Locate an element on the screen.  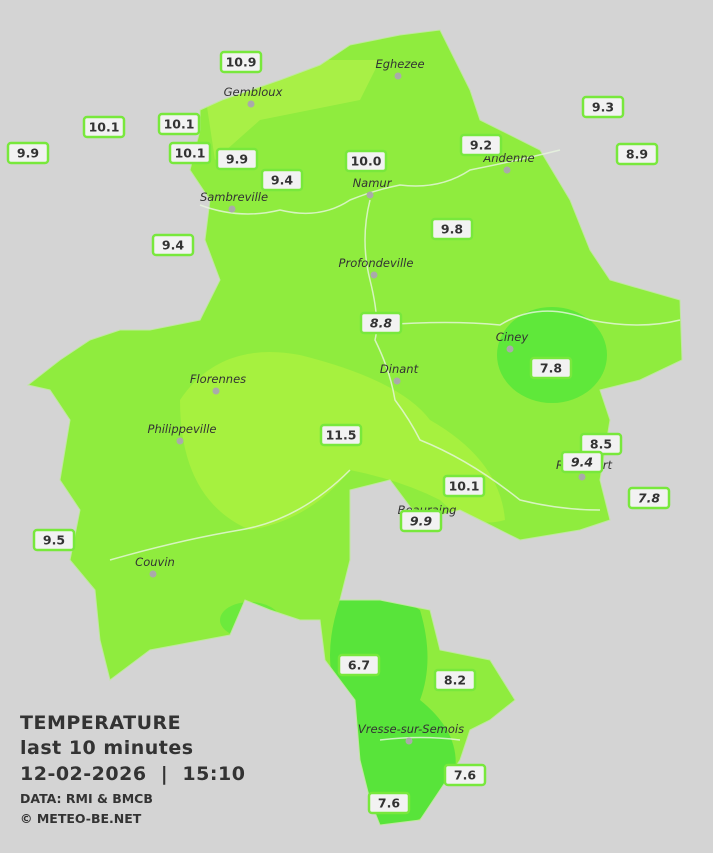
station-value: 8.8 is located at coordinates (381, 323).